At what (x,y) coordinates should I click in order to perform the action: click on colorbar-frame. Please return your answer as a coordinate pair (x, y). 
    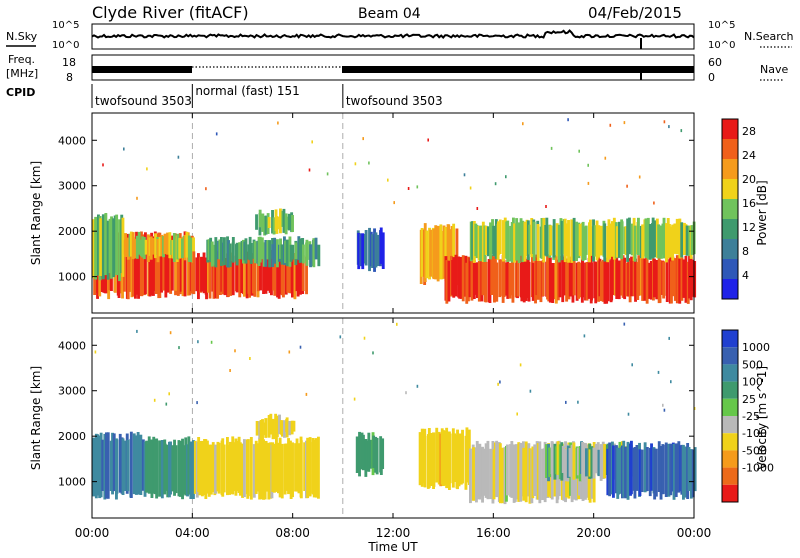
    Looking at the image, I should click on (730, 209).